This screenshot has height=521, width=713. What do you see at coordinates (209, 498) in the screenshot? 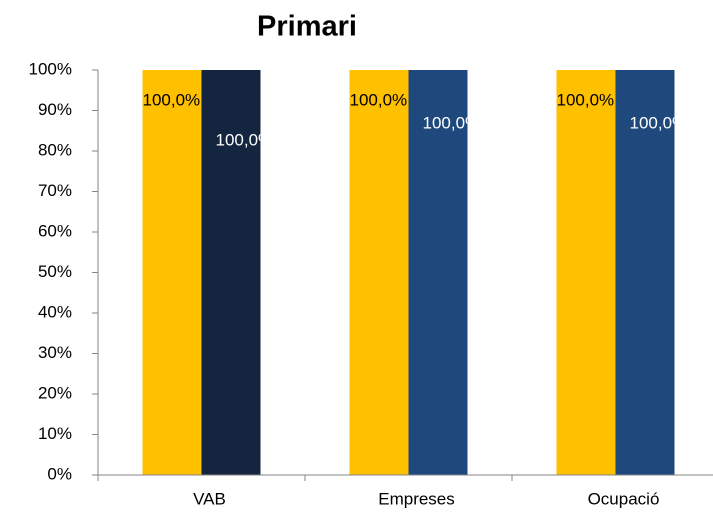
I see `x-tick-label: VAB` at bounding box center [209, 498].